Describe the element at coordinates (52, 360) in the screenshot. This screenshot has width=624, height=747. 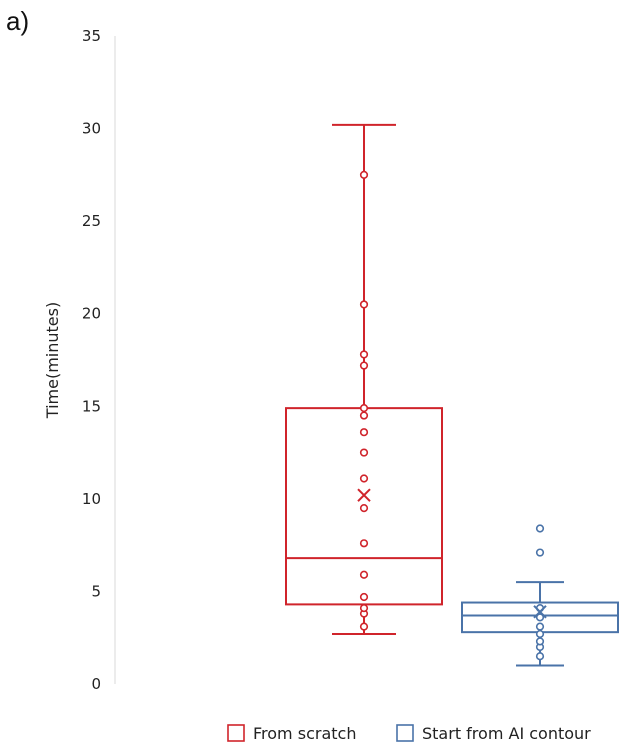
I see `y-axis-label: Time(minutes)` at that location.